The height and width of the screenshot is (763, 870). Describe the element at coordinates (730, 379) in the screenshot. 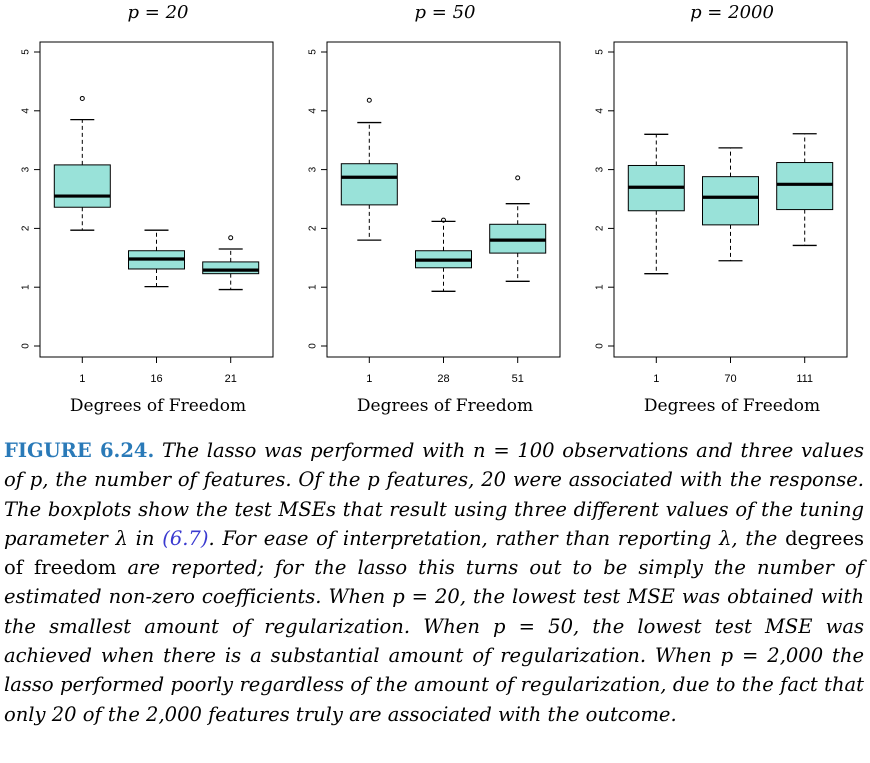

I see `x-tick-label-3-2: 70` at that location.